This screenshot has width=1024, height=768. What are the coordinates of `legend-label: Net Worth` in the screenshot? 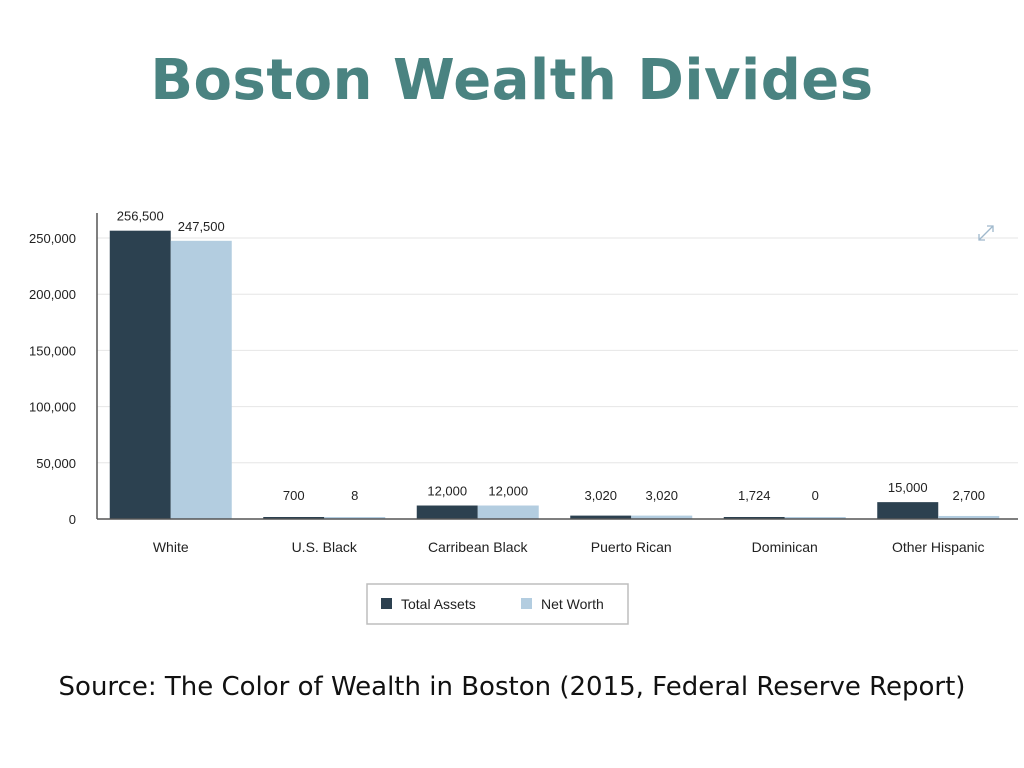 It's located at (572, 604).